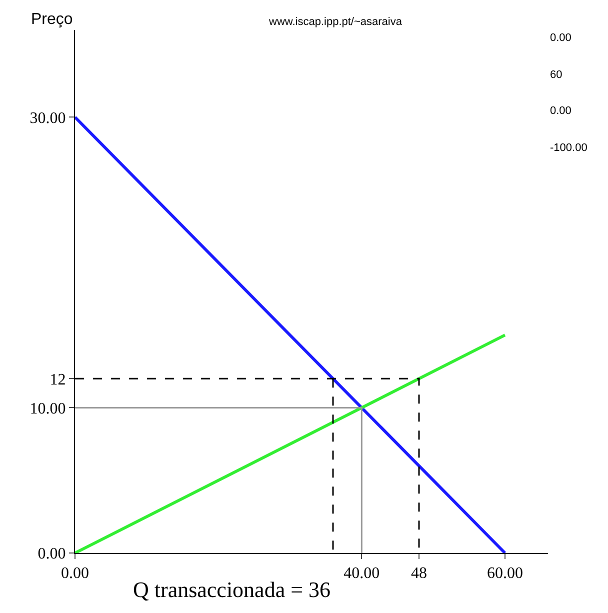 The image size is (608, 613). What do you see at coordinates (52, 19) in the screenshot?
I see `y-axis-title: Preço` at bounding box center [52, 19].